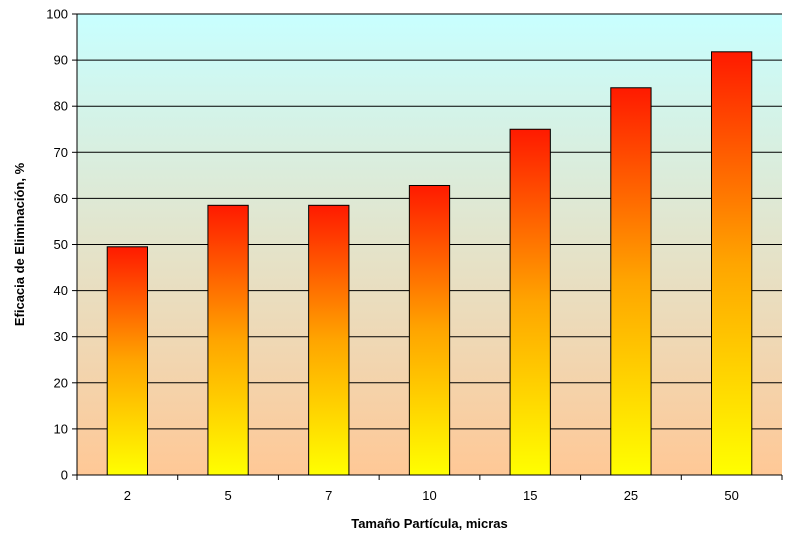  What do you see at coordinates (328, 495) in the screenshot?
I see `x-tick-label: 7` at bounding box center [328, 495].